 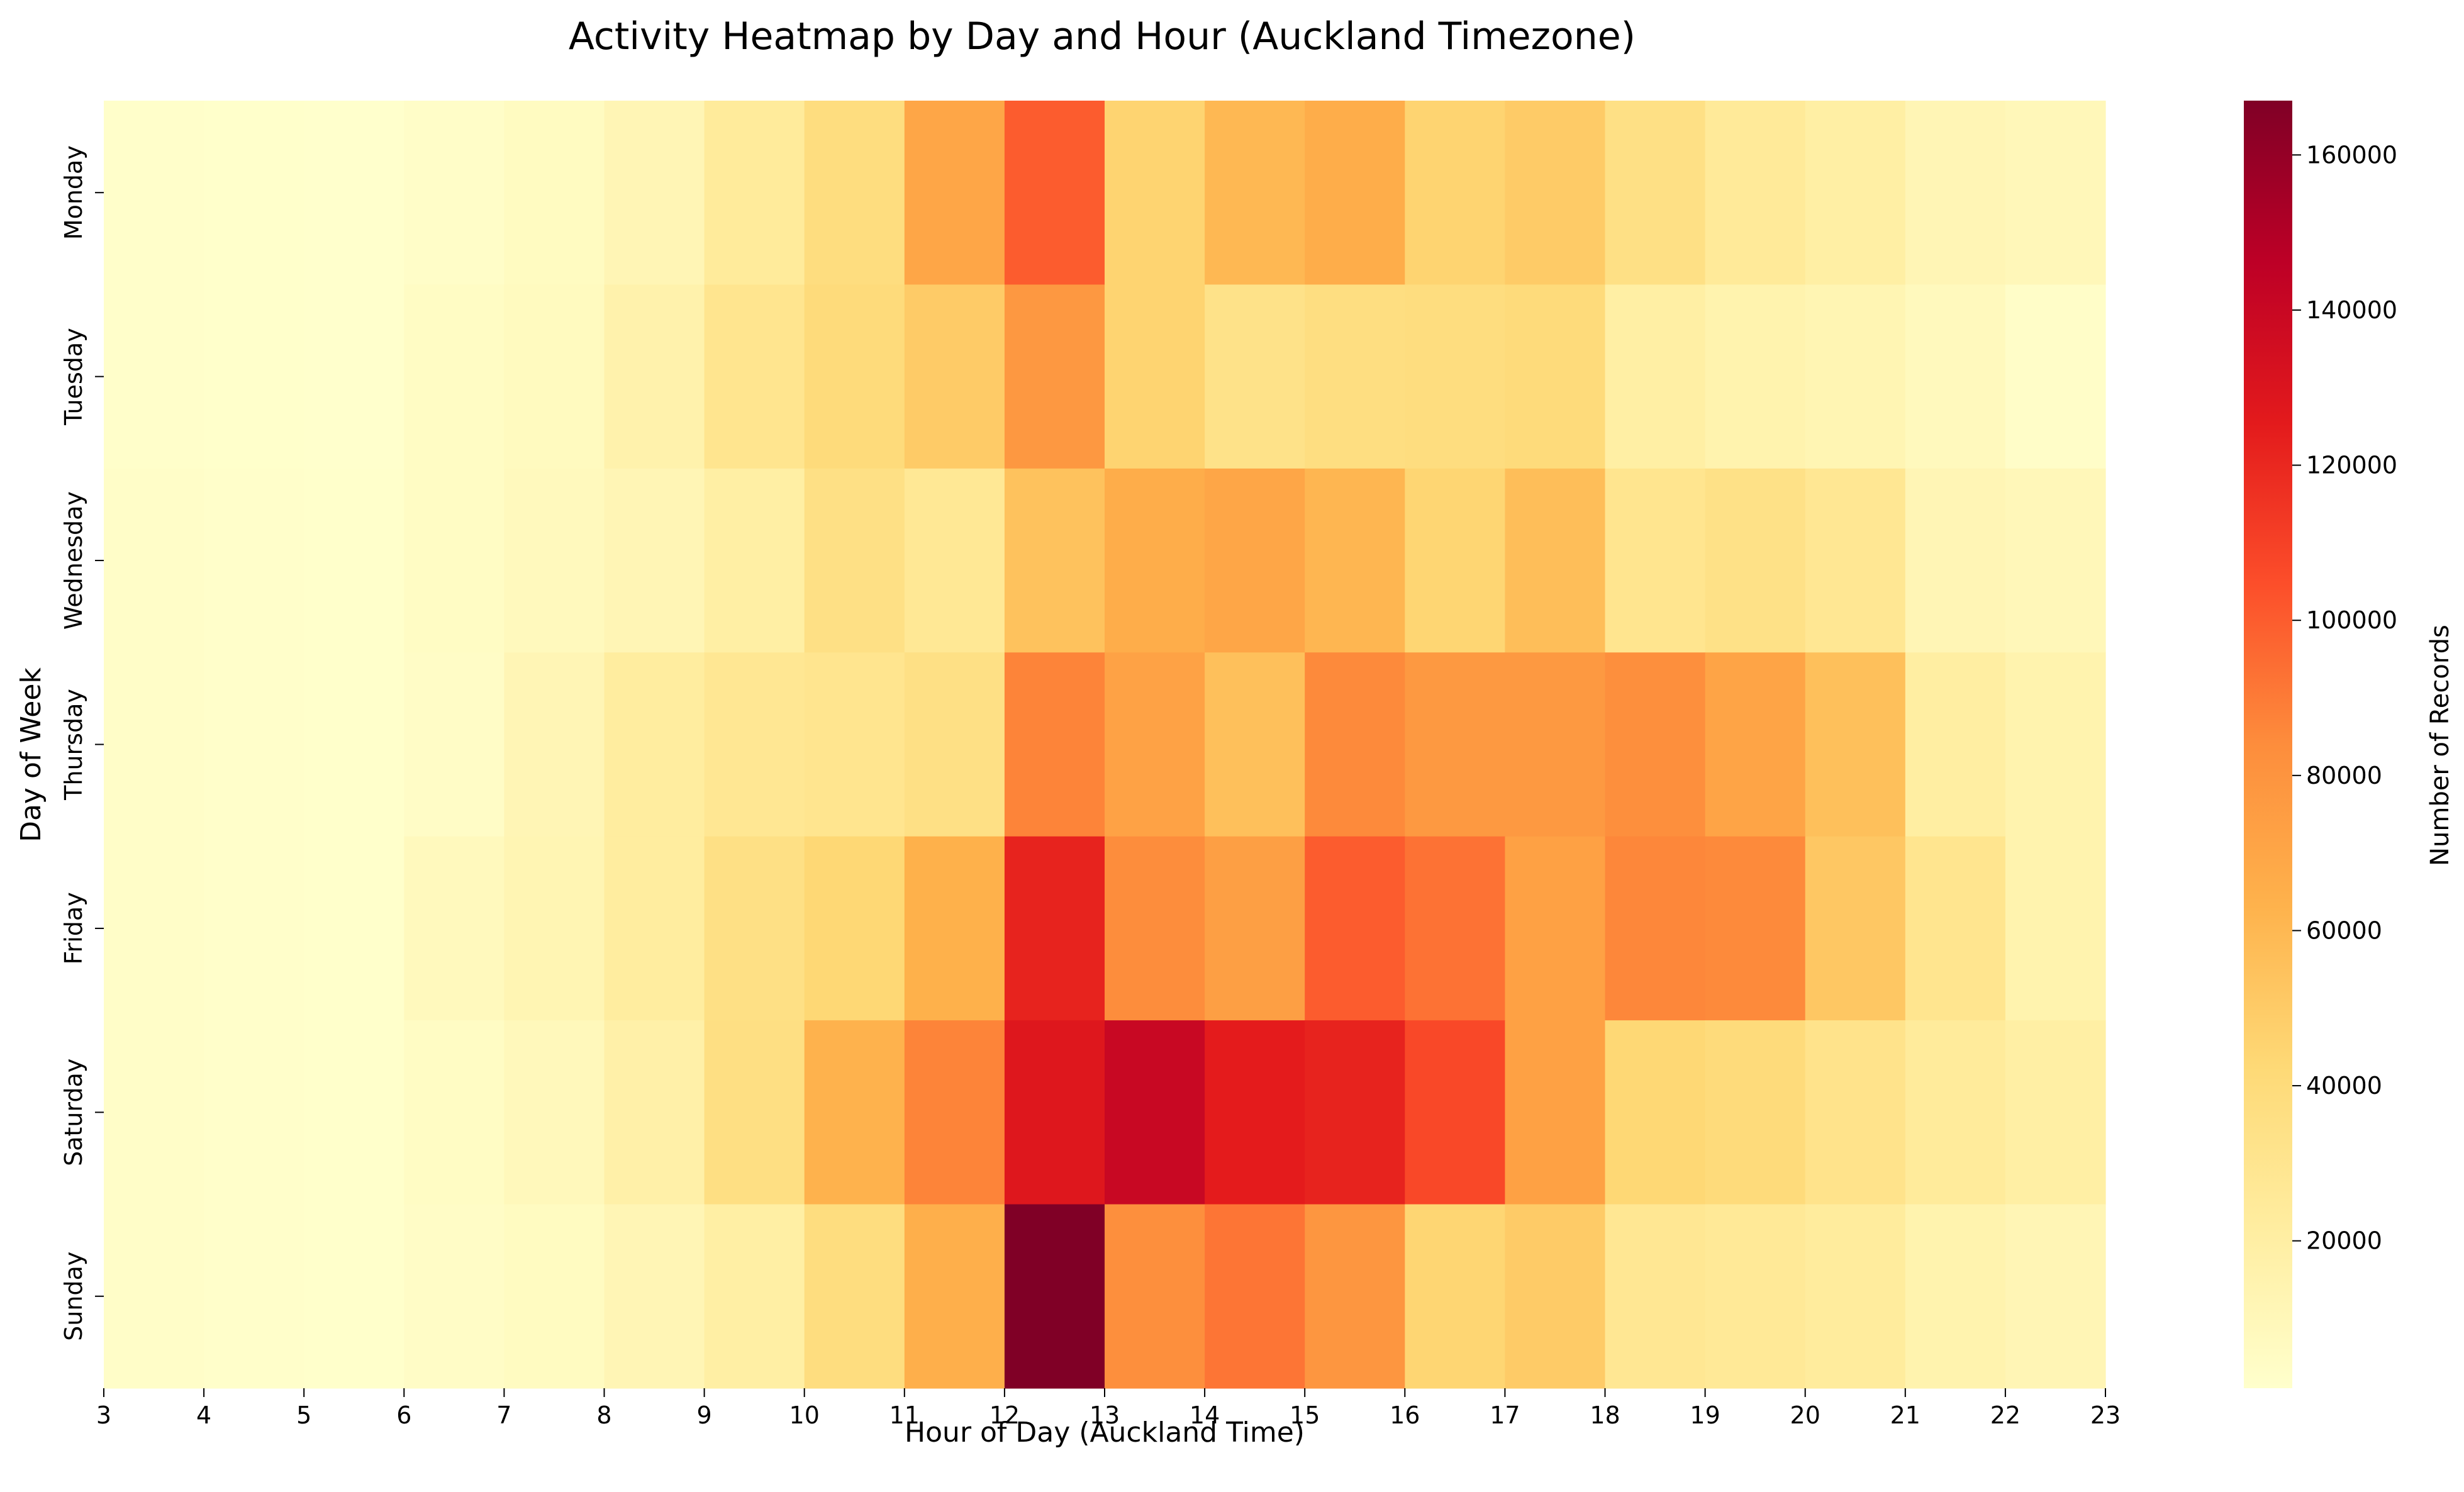 What do you see at coordinates (2006, 1415) in the screenshot?
I see `x-tick-label: 22` at bounding box center [2006, 1415].